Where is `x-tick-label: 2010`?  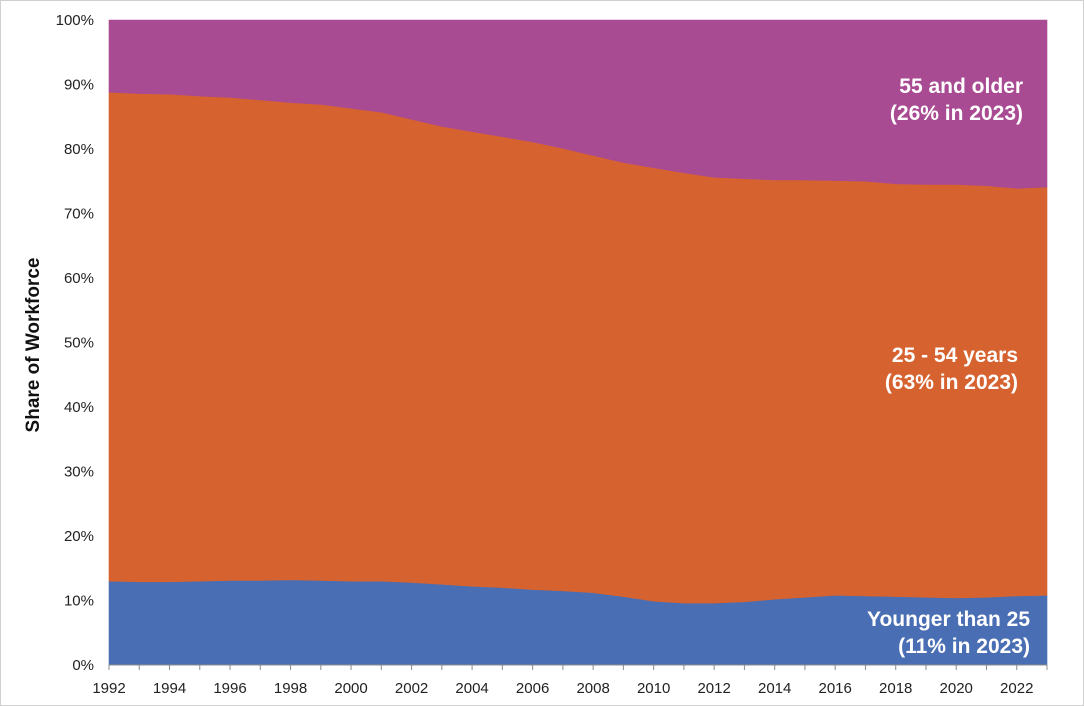
x-tick-label: 2010 is located at coordinates (653, 688).